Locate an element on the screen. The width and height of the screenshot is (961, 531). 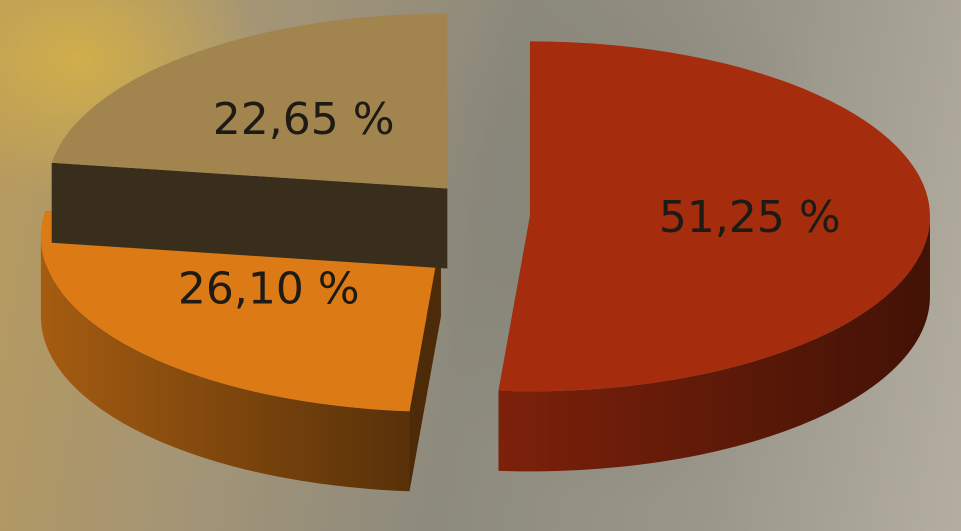
data-label: 26,10 % is located at coordinates (269, 288).